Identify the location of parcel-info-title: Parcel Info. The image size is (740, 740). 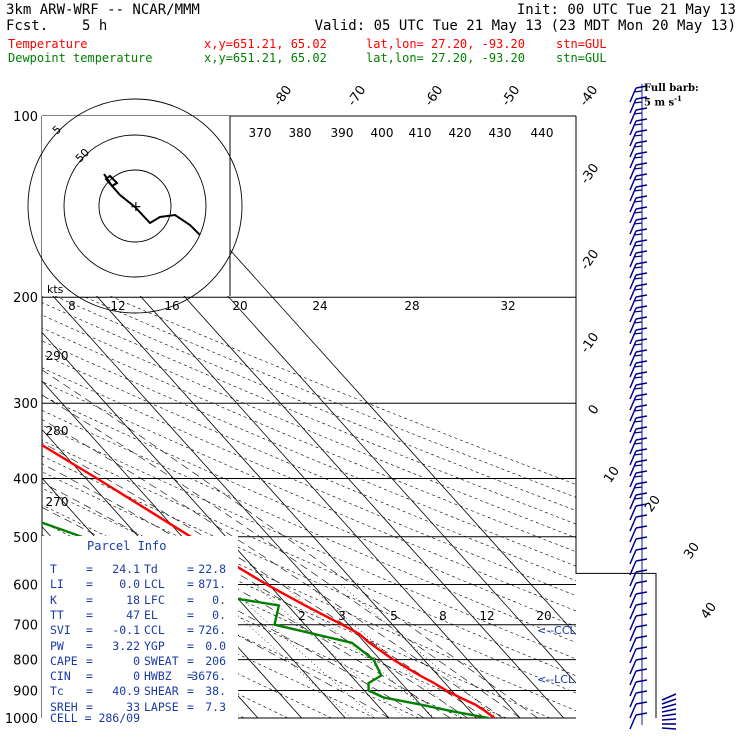
(127, 546).